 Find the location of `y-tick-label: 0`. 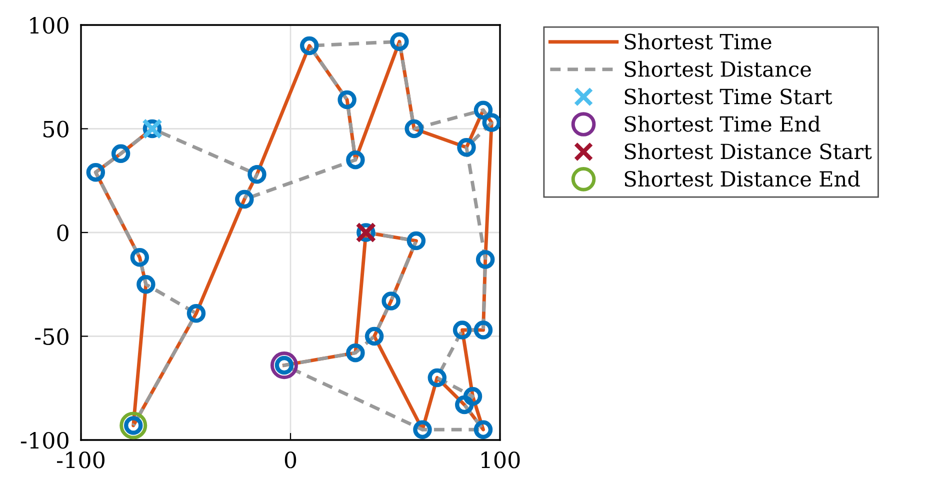

y-tick-label: 0 is located at coordinates (62, 233).